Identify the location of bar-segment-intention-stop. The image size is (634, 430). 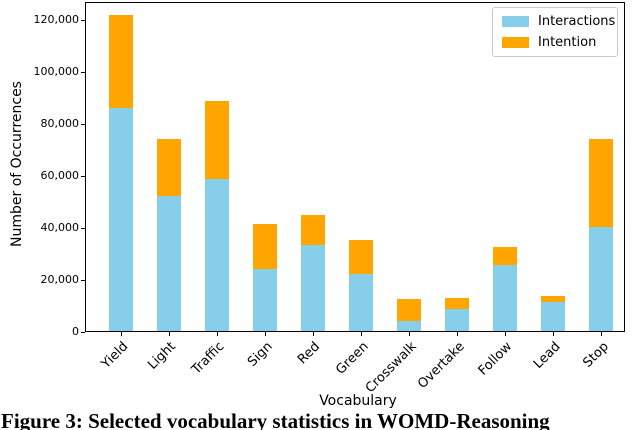
(601, 183).